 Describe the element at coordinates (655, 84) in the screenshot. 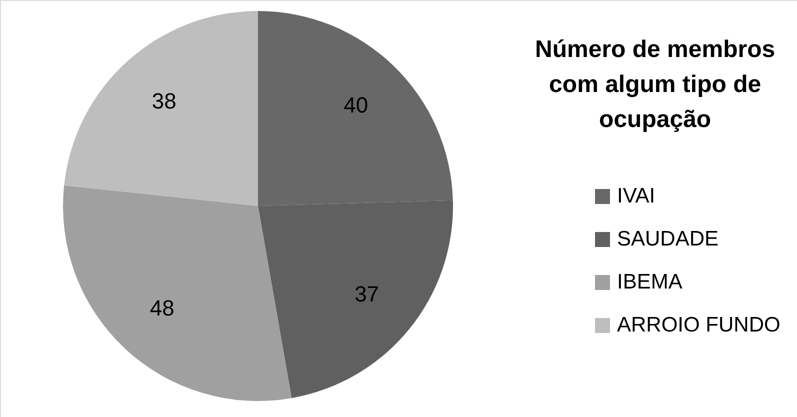

I see `text: Número de membros com algum tipo de ocupação` at that location.